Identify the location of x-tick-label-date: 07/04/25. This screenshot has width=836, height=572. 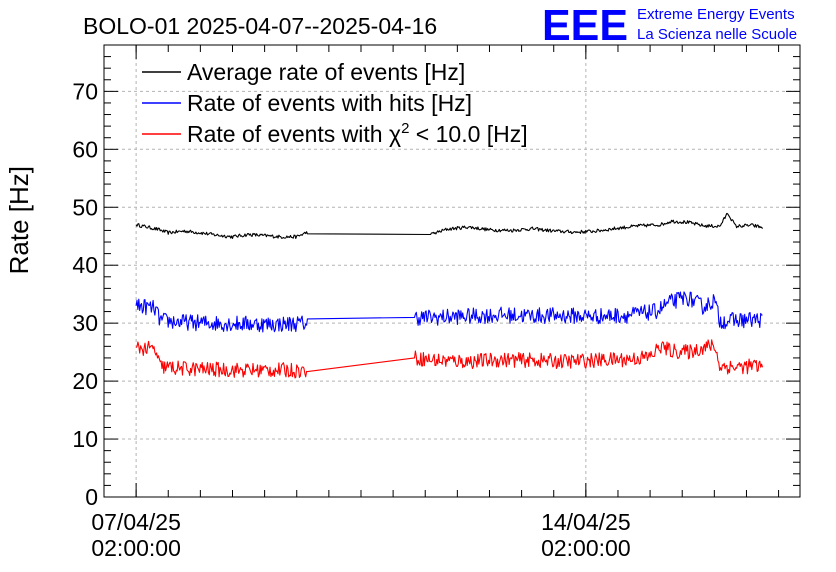
(136, 522).